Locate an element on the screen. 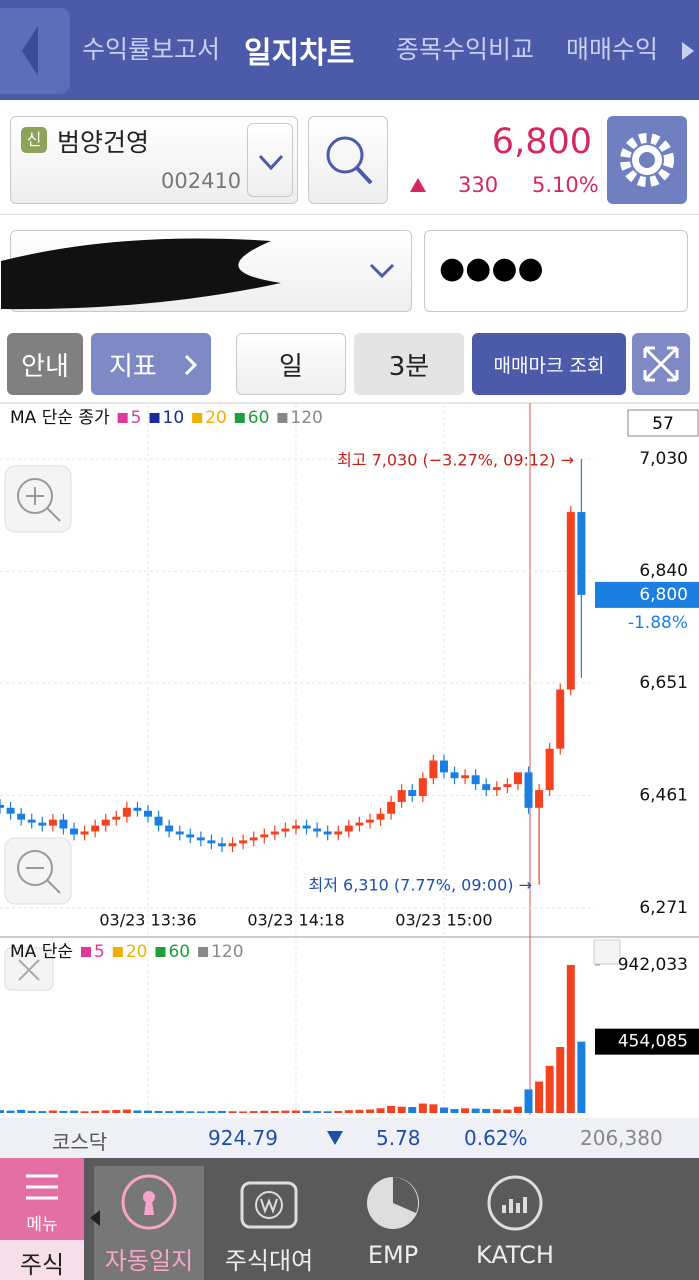 The height and width of the screenshot is (1280, 699). menu-icon is located at coordinates (42, 1187).